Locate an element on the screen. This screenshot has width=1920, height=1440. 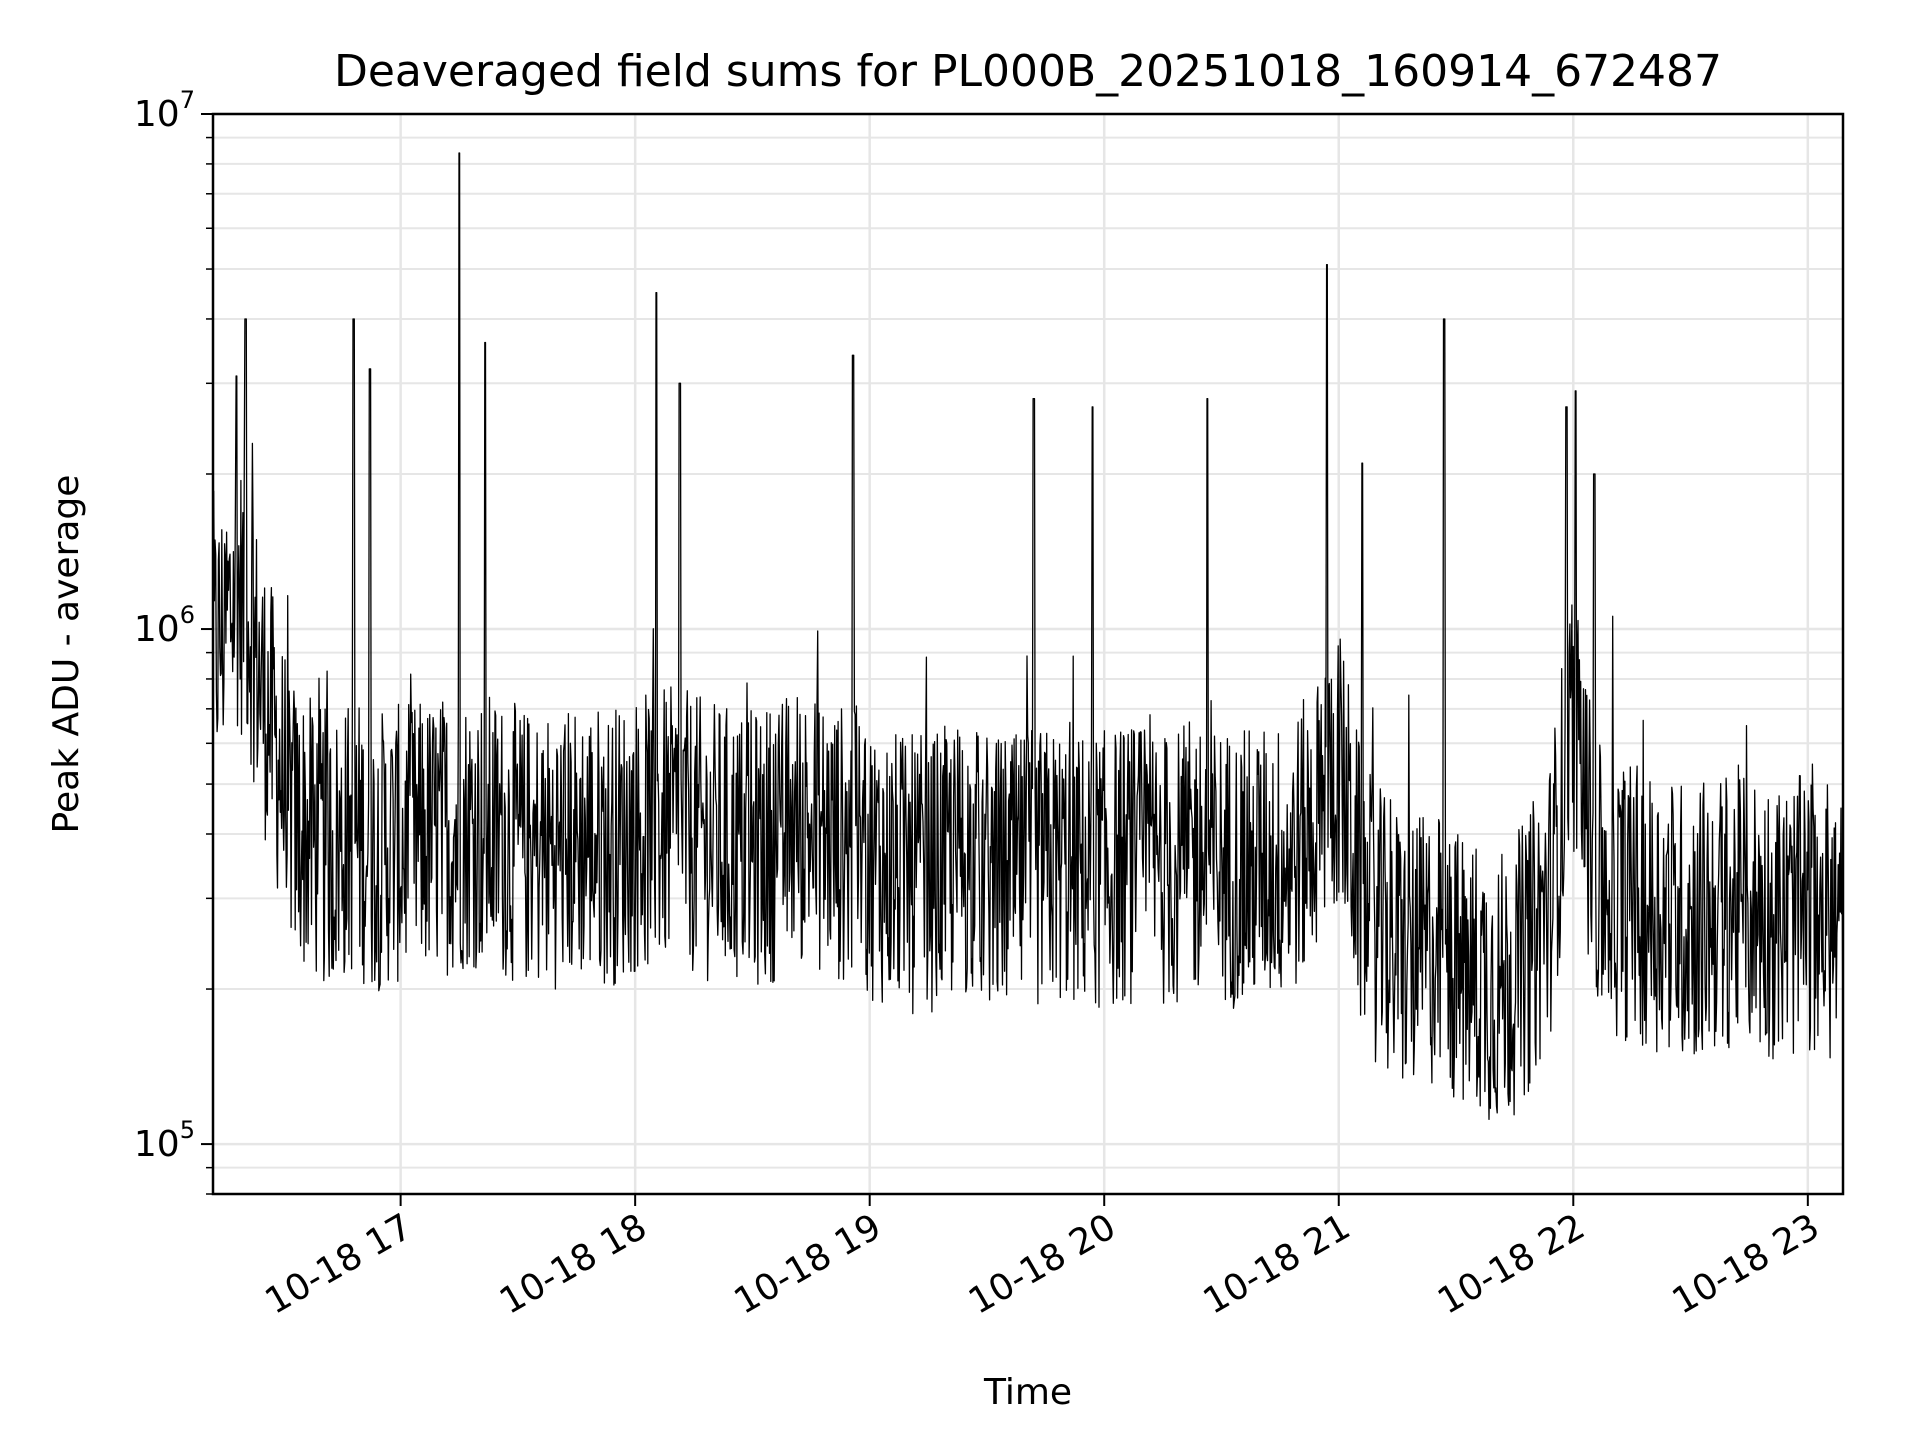
y-tick-label: 10⁶ is located at coordinates (164, 625).